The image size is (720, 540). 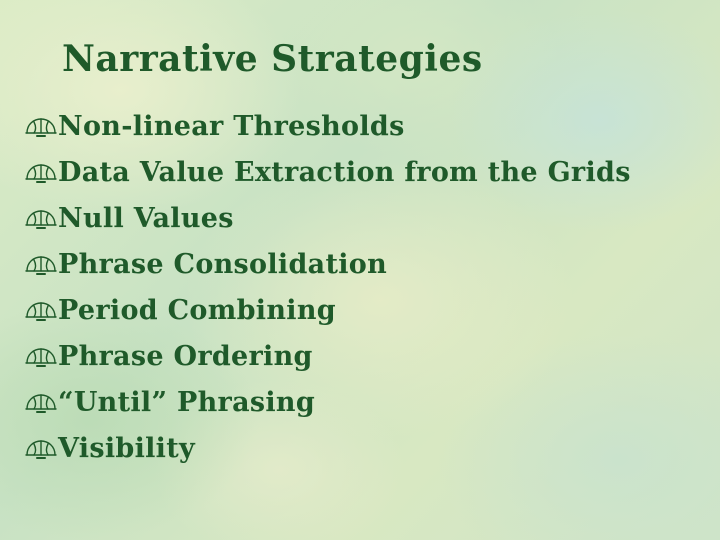 What do you see at coordinates (126, 448) in the screenshot?
I see `bullet-text: Visibility` at bounding box center [126, 448].